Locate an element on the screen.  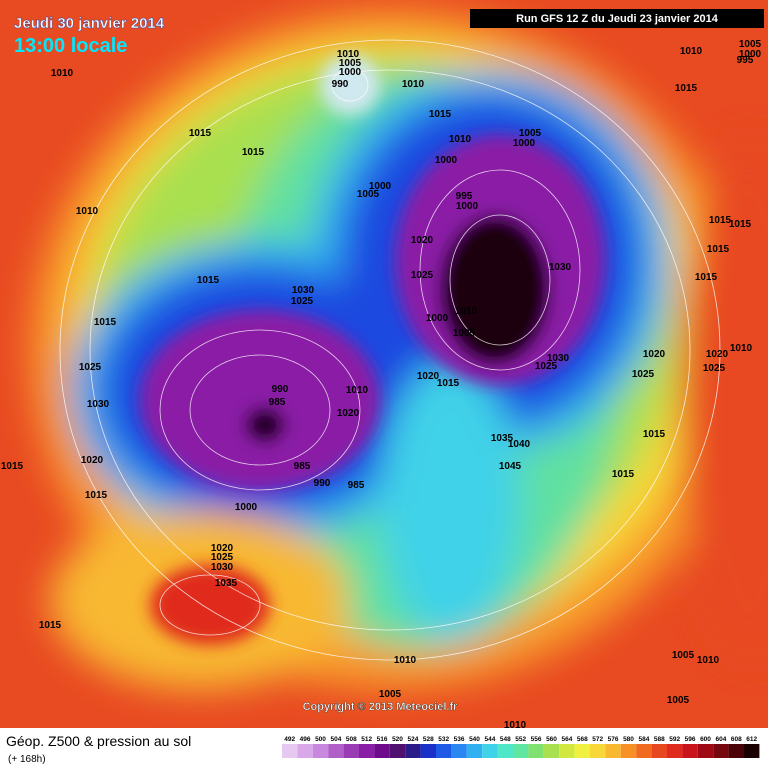
footer-title: Géop. Z500 & pression au sol is located at coordinates (98, 741).